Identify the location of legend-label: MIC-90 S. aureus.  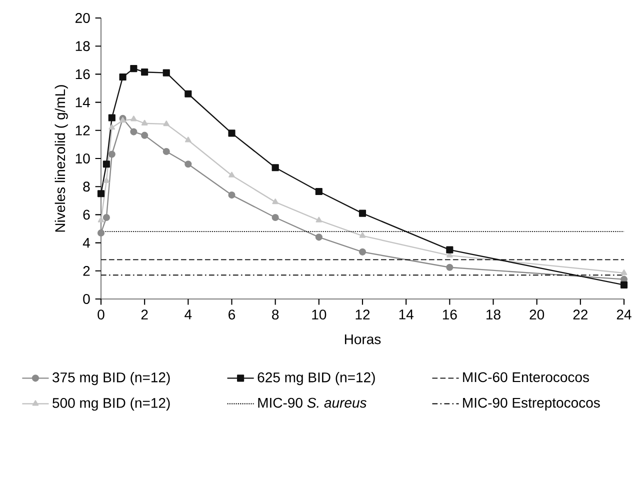
(312, 403).